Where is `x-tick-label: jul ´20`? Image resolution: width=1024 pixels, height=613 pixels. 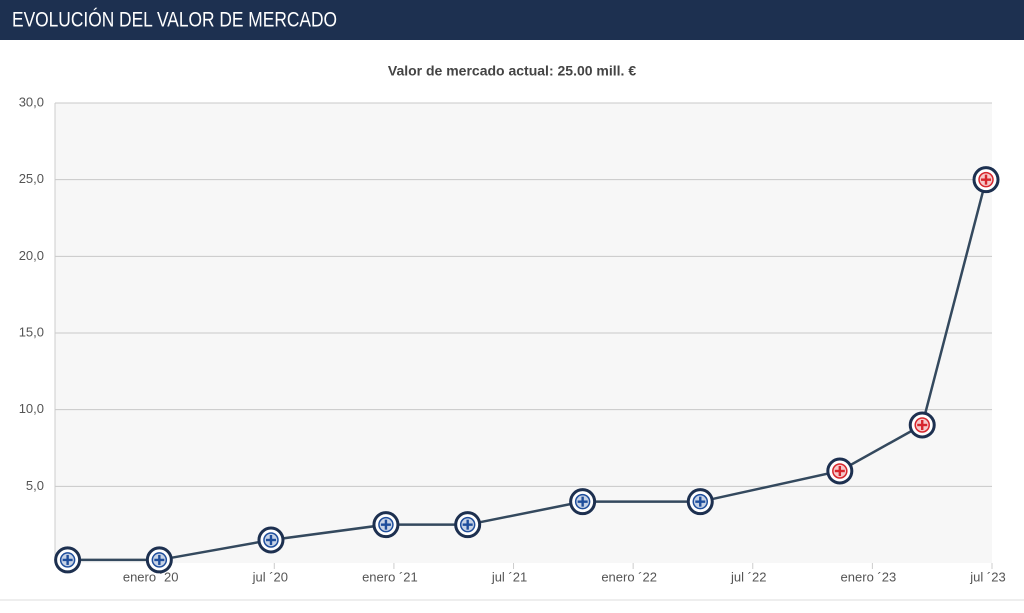
x-tick-label: jul ´20 is located at coordinates (270, 576).